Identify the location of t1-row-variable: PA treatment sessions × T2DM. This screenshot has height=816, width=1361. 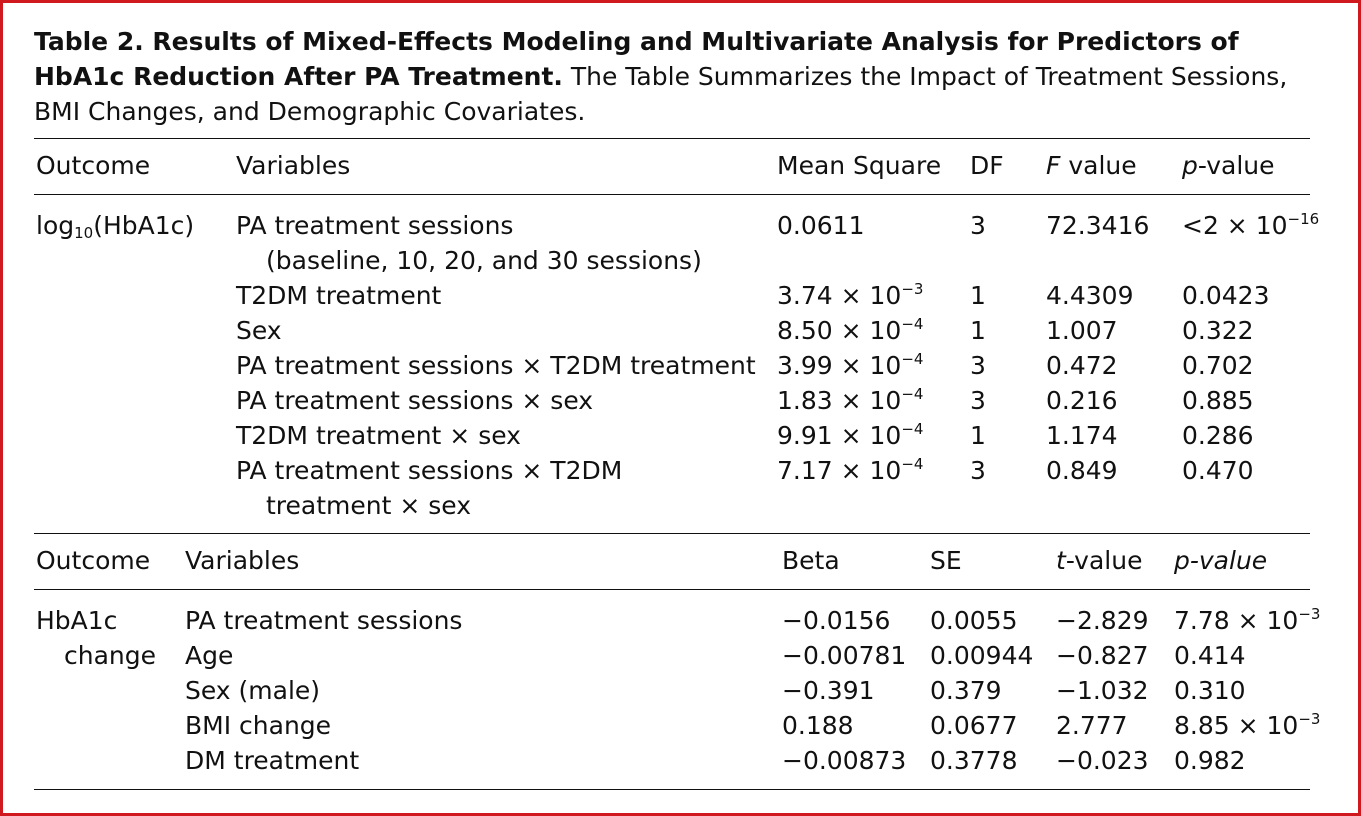
(429, 470).